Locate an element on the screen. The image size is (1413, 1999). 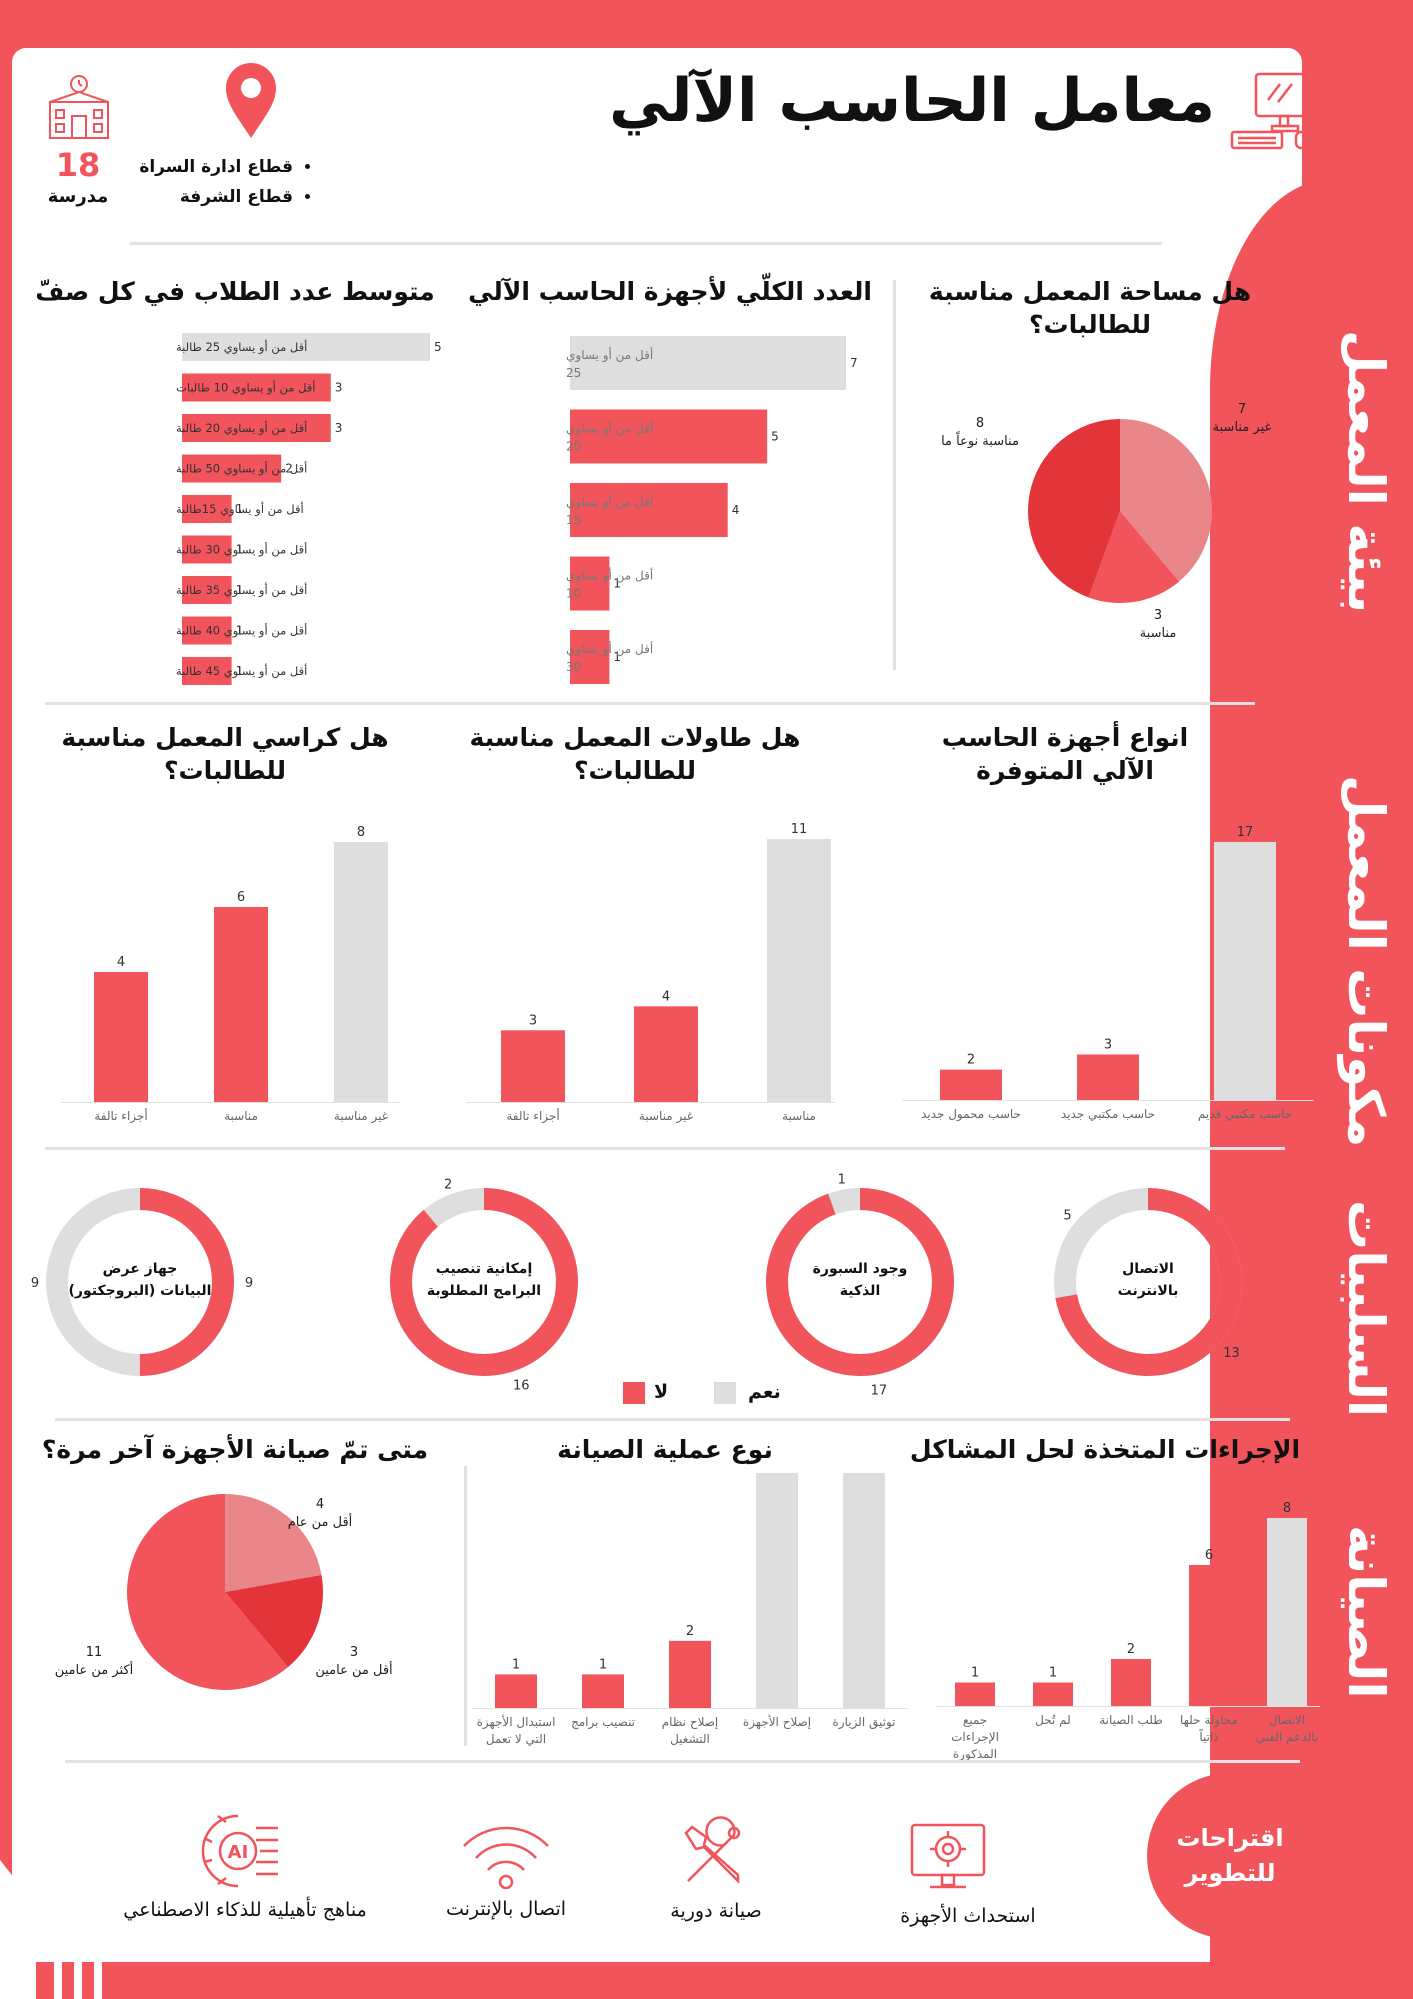
category-label: أقل من أو يساوي 10 طالبات is located at coordinates (245, 388).